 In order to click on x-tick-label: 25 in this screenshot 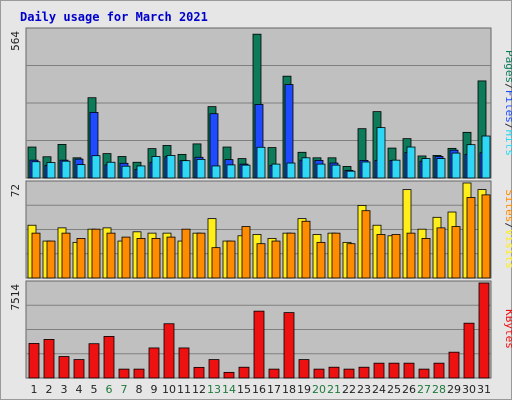, I will do `click(394, 389)`.